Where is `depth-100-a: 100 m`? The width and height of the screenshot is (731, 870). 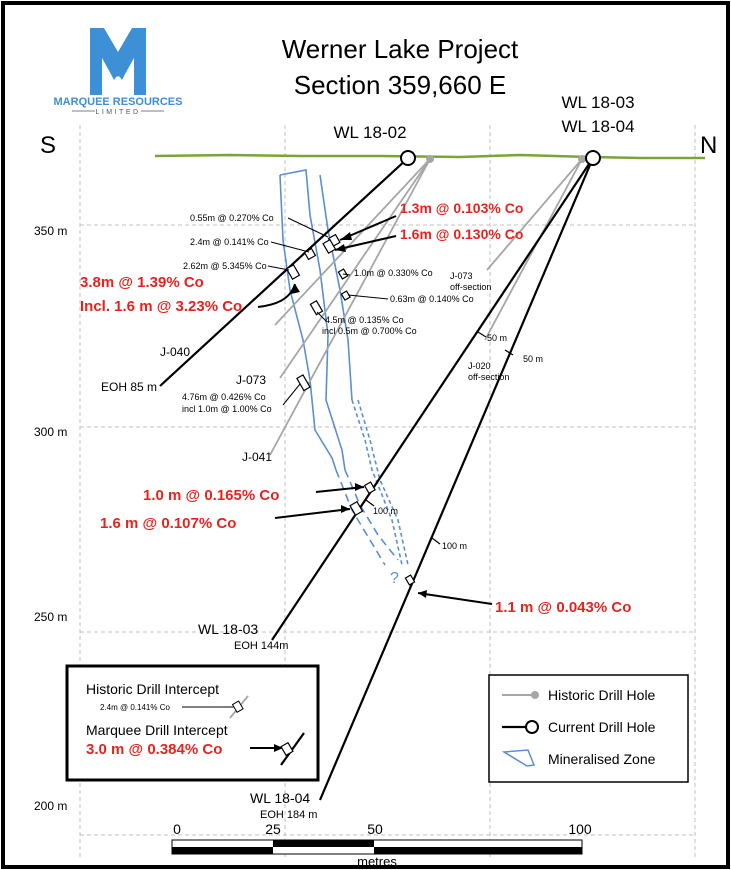
depth-100-a: 100 m is located at coordinates (385, 511).